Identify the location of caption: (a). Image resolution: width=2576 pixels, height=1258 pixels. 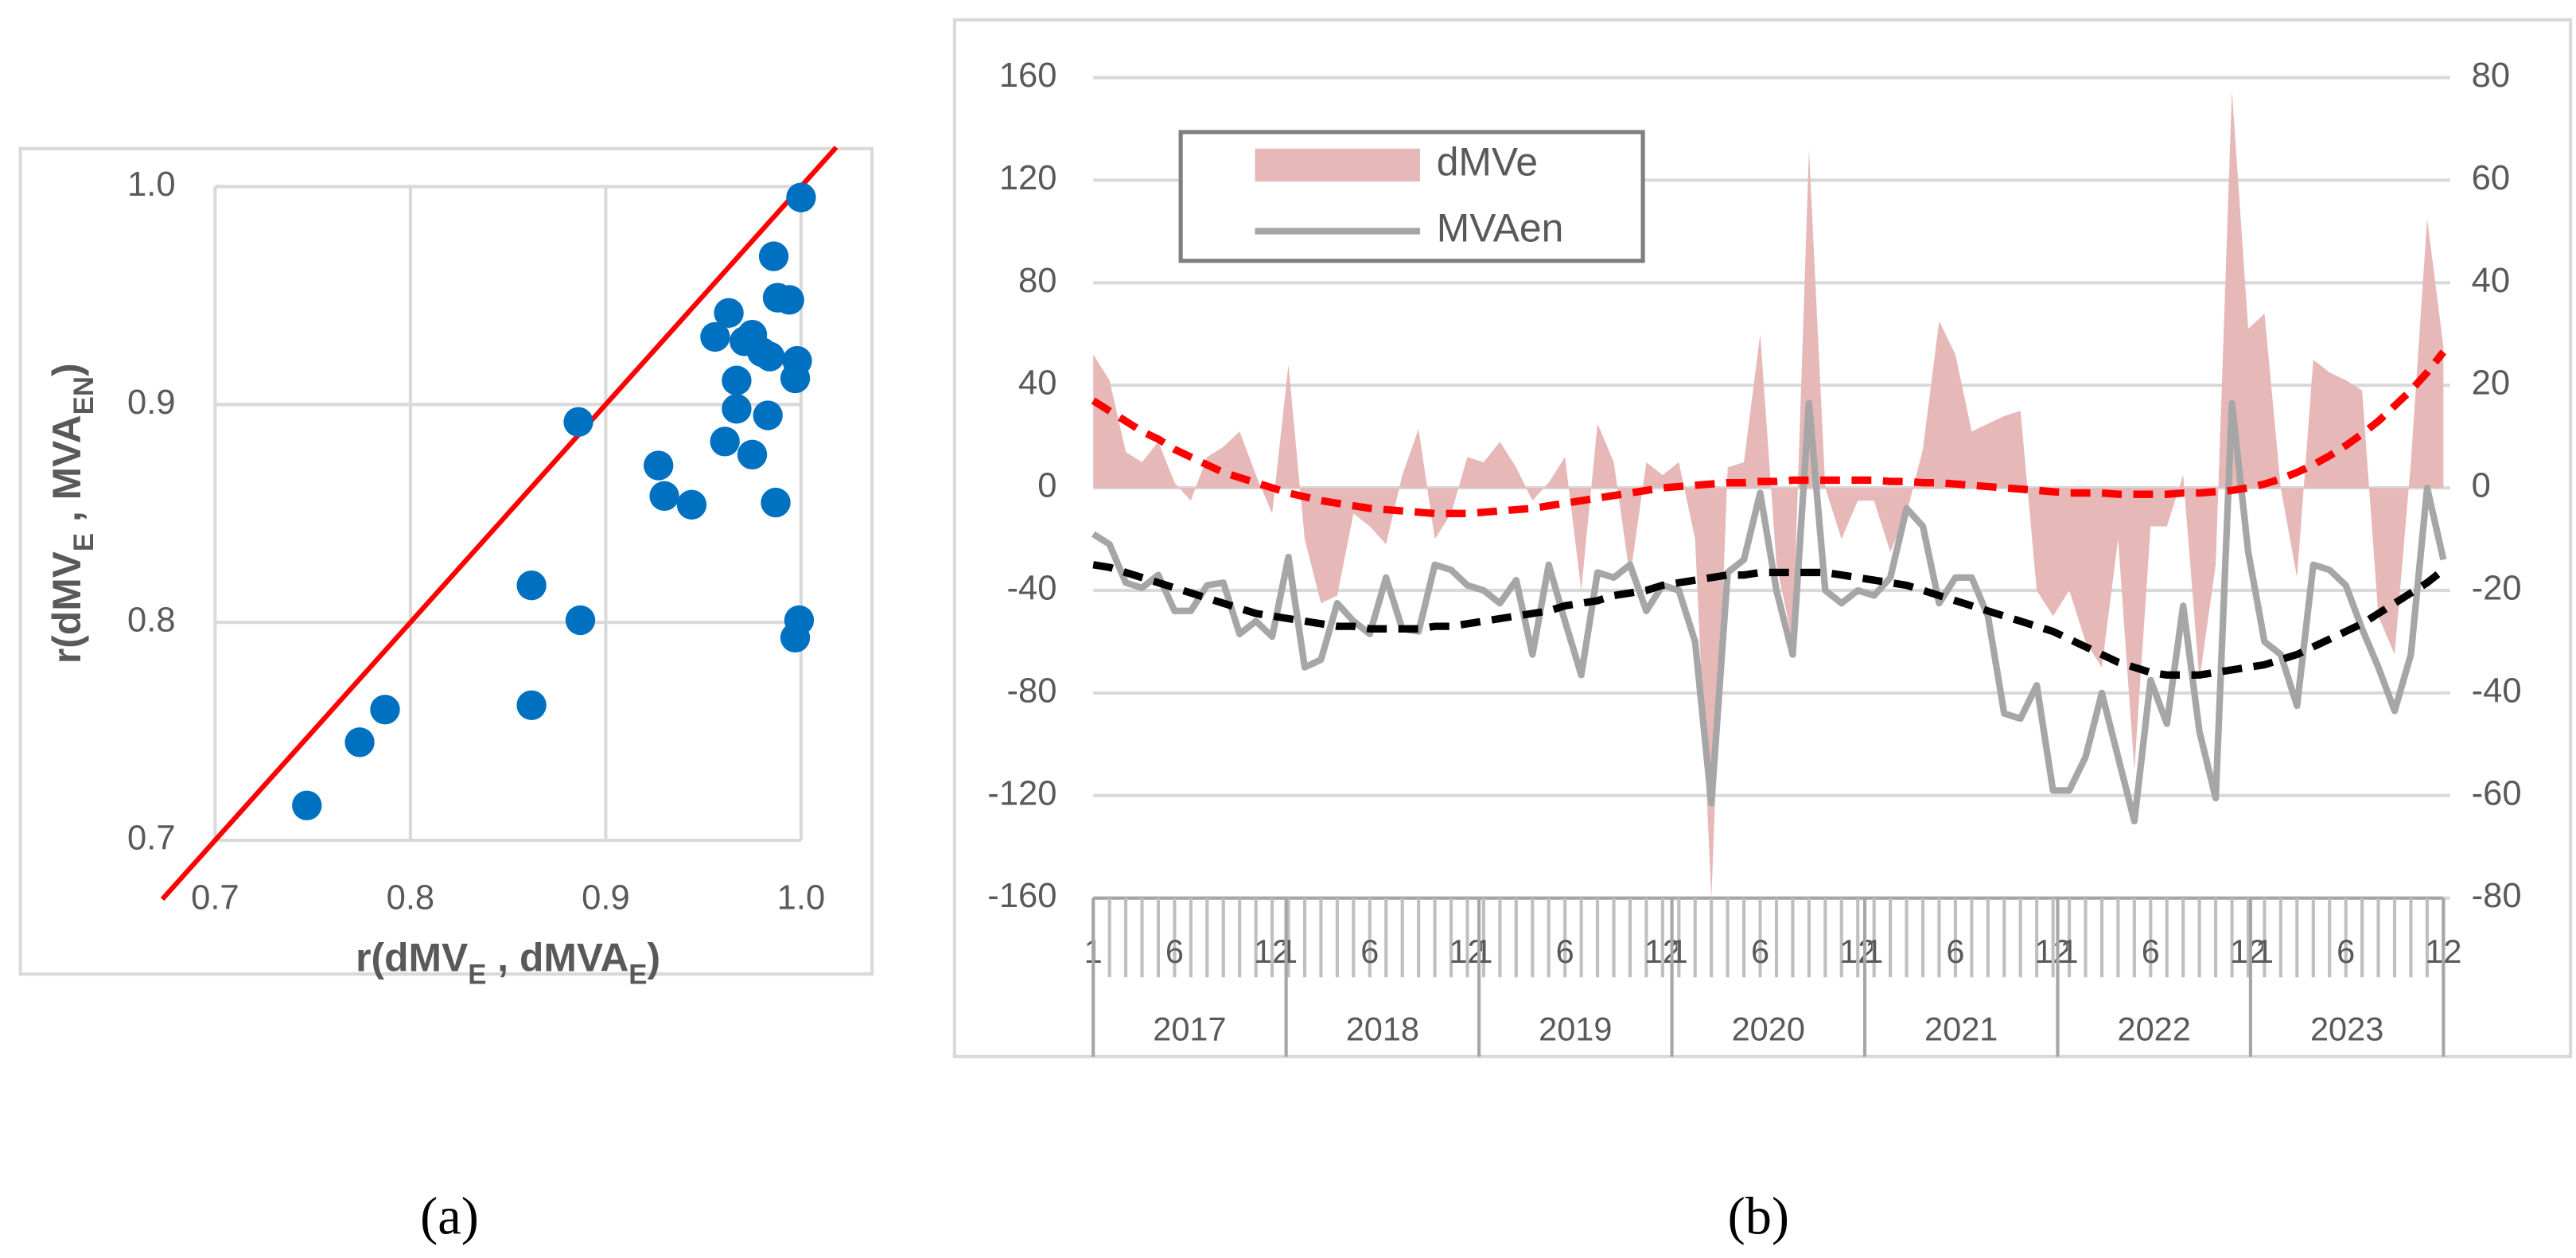
(450, 1217).